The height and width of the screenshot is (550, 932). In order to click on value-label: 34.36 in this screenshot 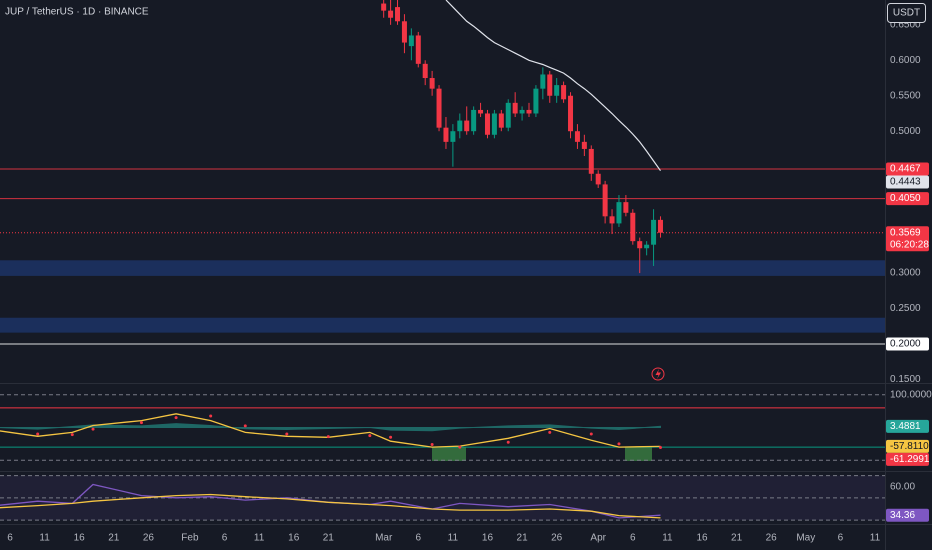, I will do `click(902, 515)`.